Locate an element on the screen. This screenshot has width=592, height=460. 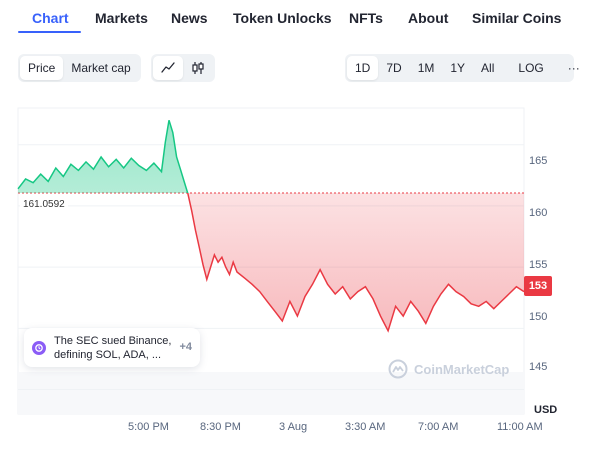
tab-token-unlocks: Token Unlocks is located at coordinates (282, 18).